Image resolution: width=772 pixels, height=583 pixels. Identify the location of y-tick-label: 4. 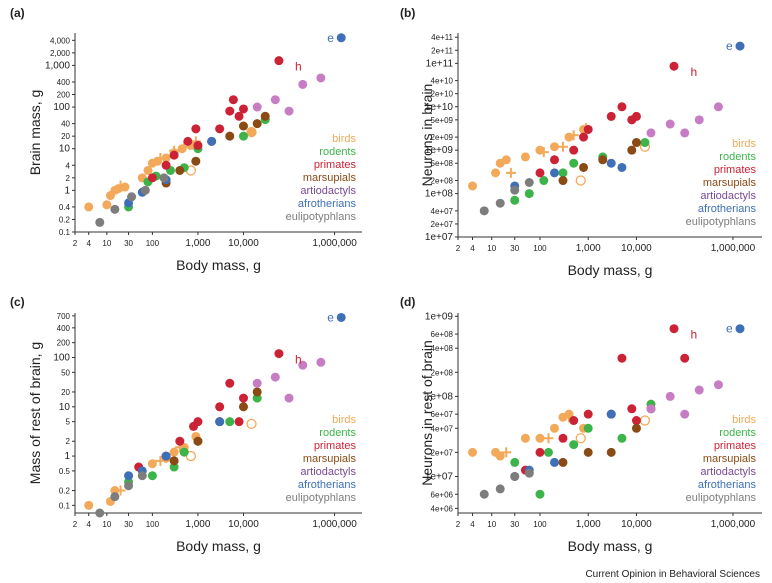
(68, 165).